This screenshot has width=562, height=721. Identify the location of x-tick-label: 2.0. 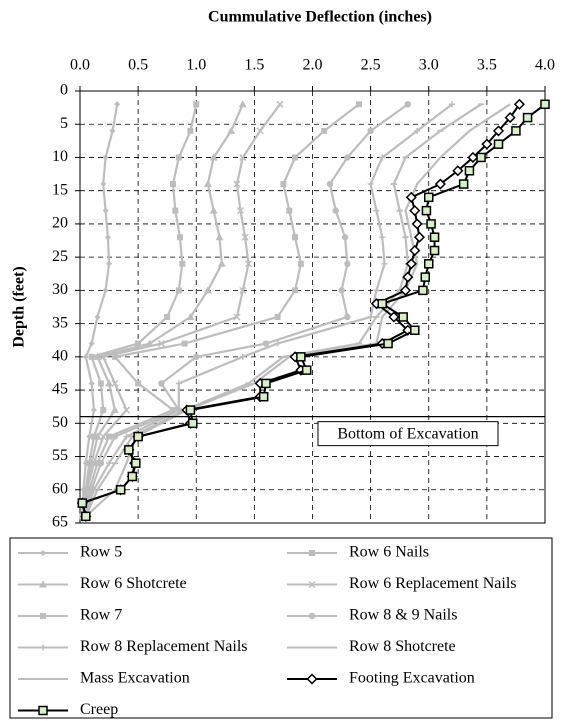
(313, 65).